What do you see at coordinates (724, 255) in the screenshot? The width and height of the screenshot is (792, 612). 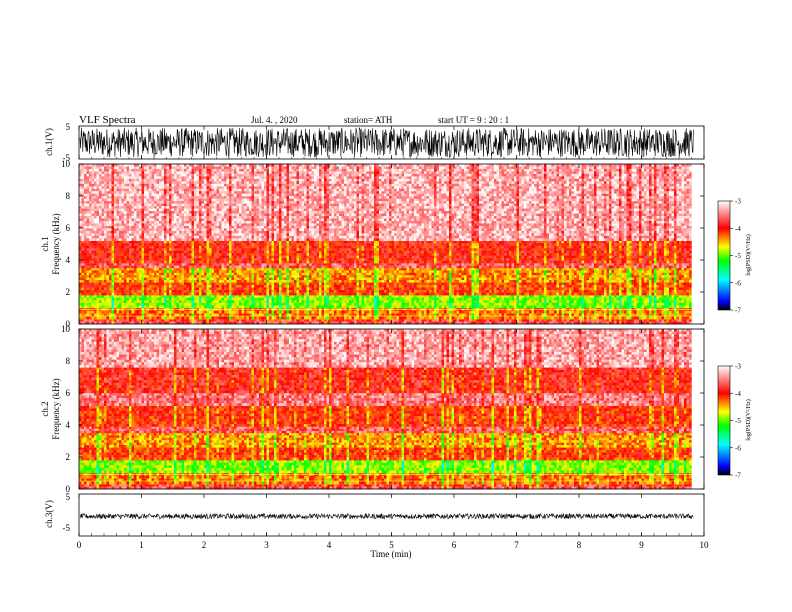 I see `ch1-colorbar-gradient` at bounding box center [724, 255].